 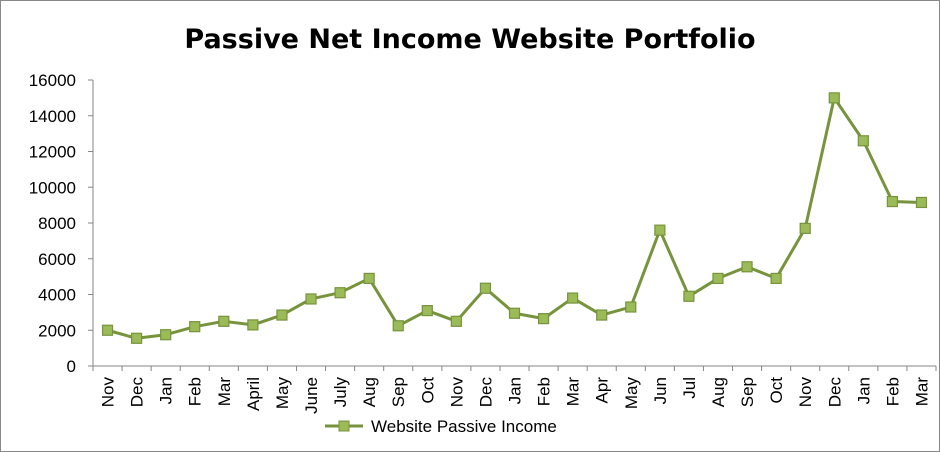 What do you see at coordinates (344, 426) in the screenshot?
I see `legend-marker` at bounding box center [344, 426].